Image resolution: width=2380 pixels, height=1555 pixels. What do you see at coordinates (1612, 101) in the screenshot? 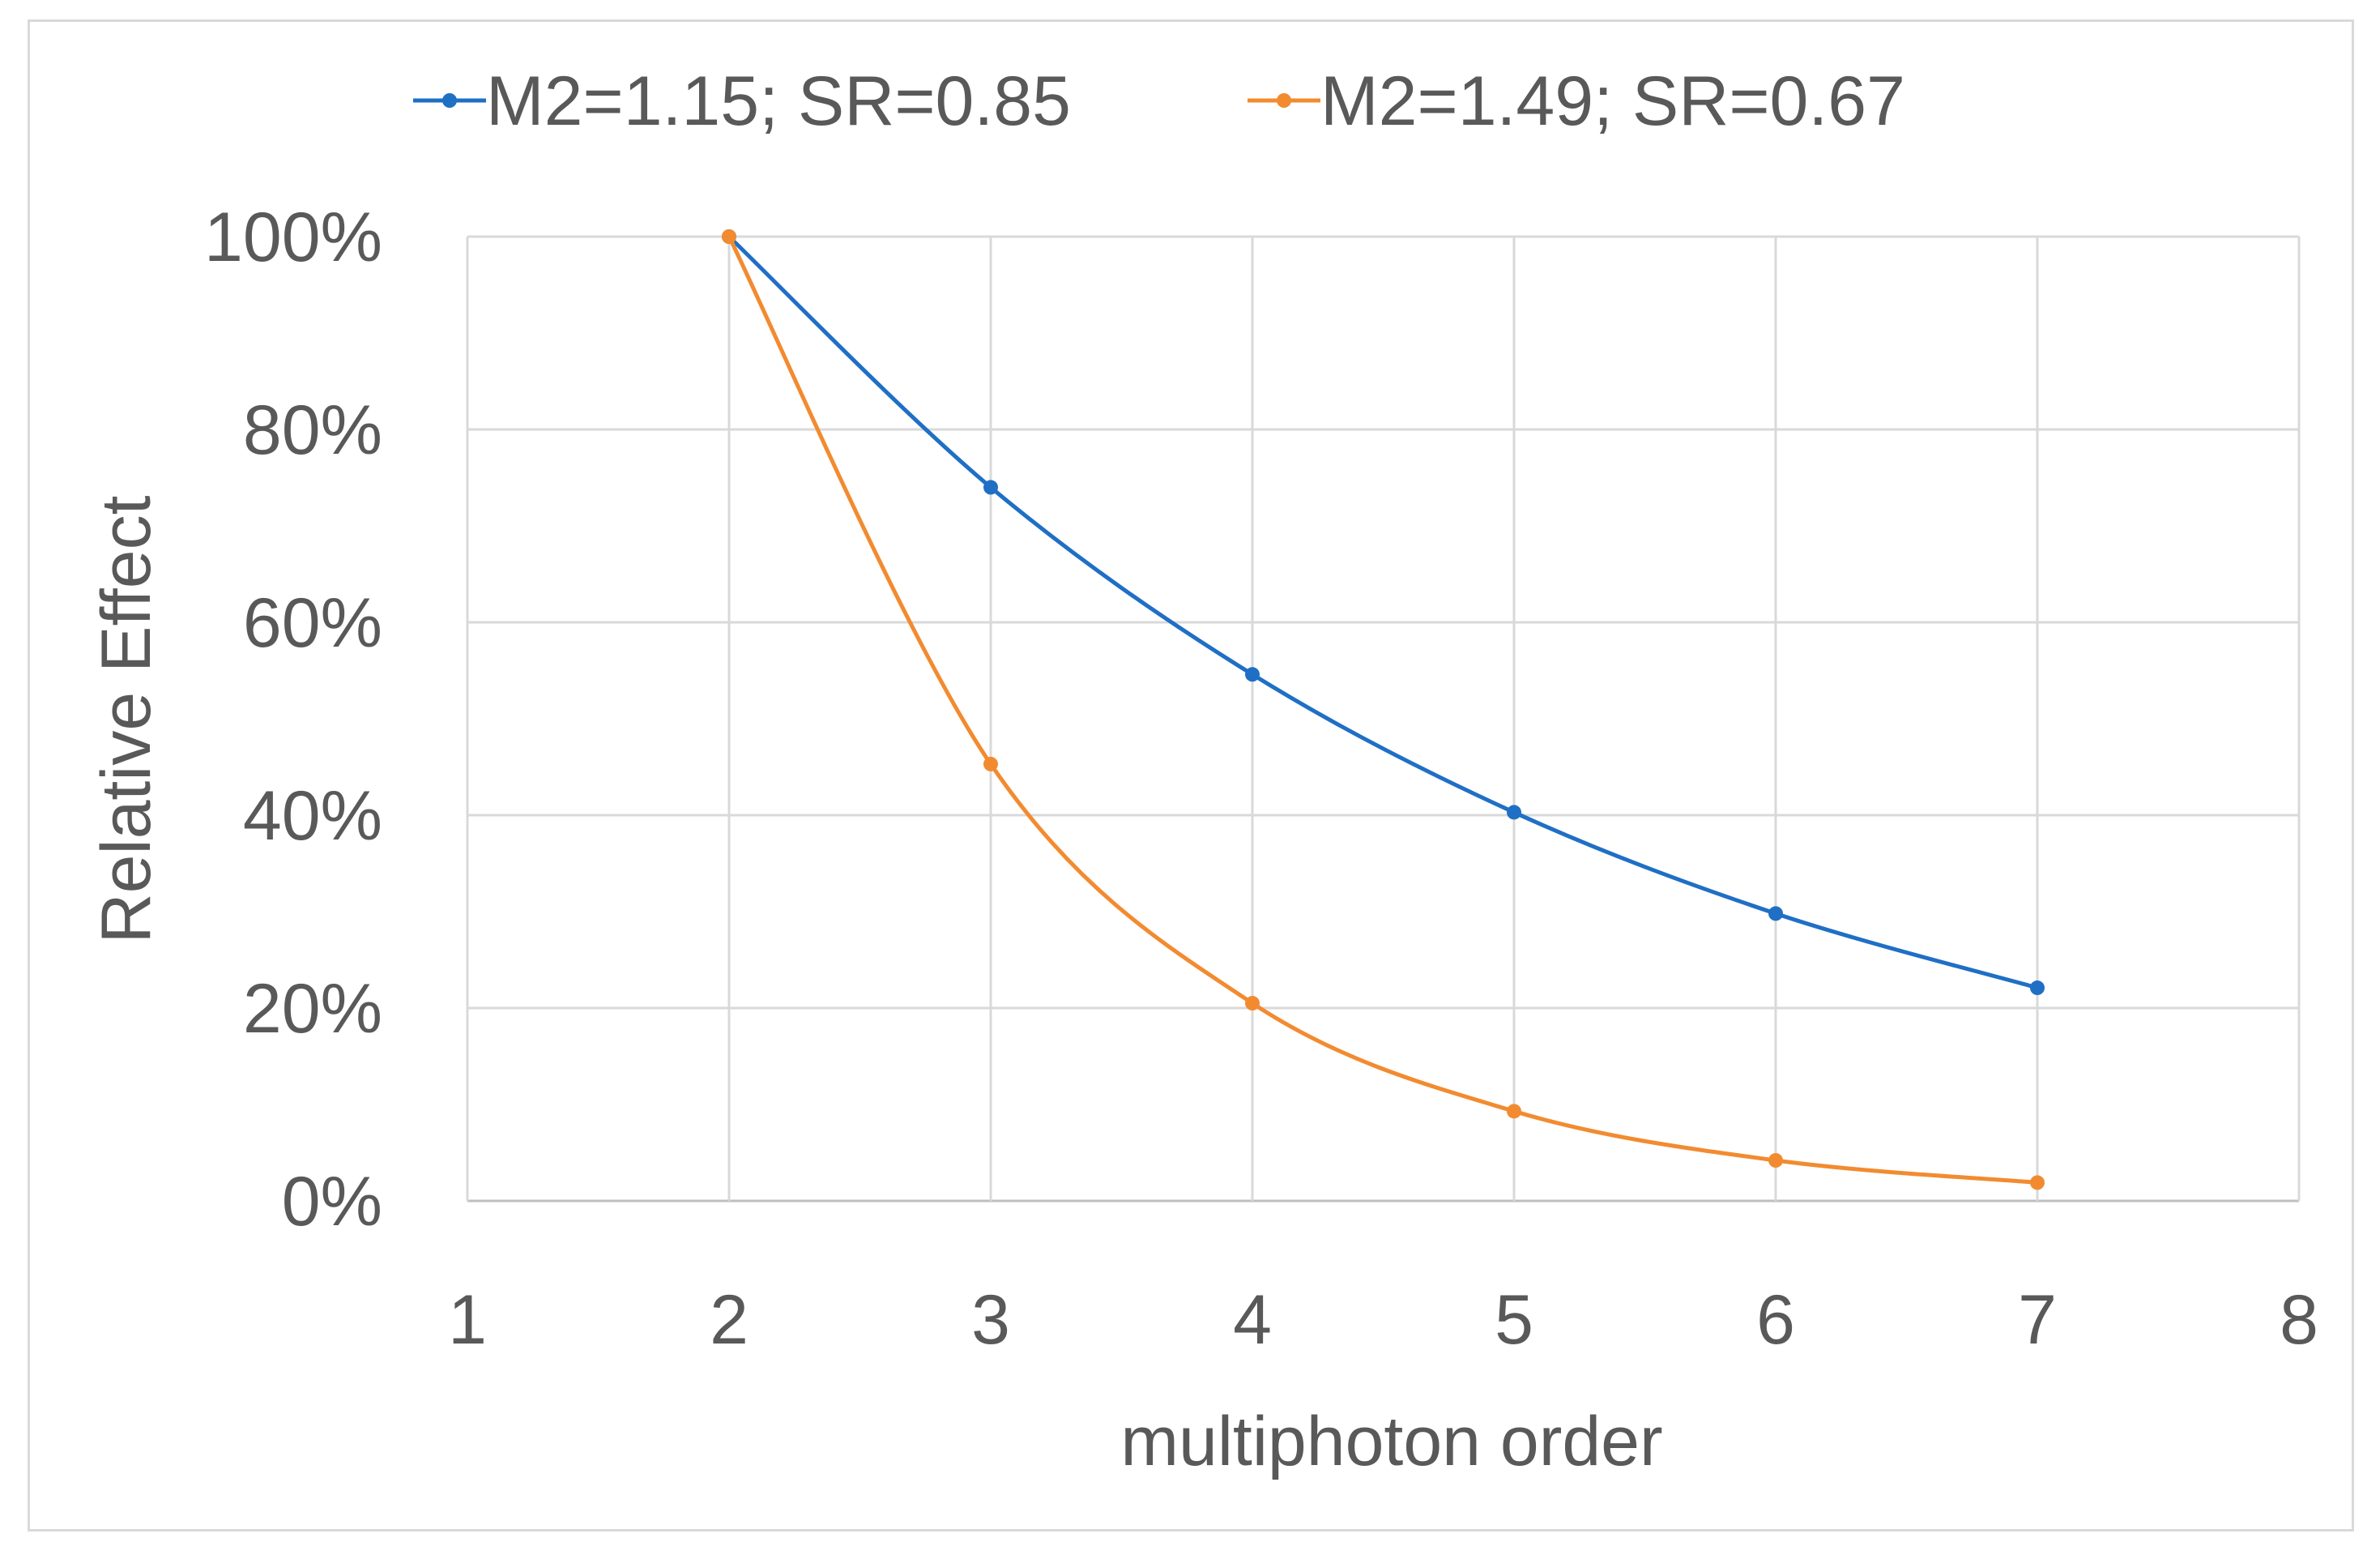
I see `legend-label-series-2: M2=1.49; SR=0.67` at bounding box center [1612, 101].